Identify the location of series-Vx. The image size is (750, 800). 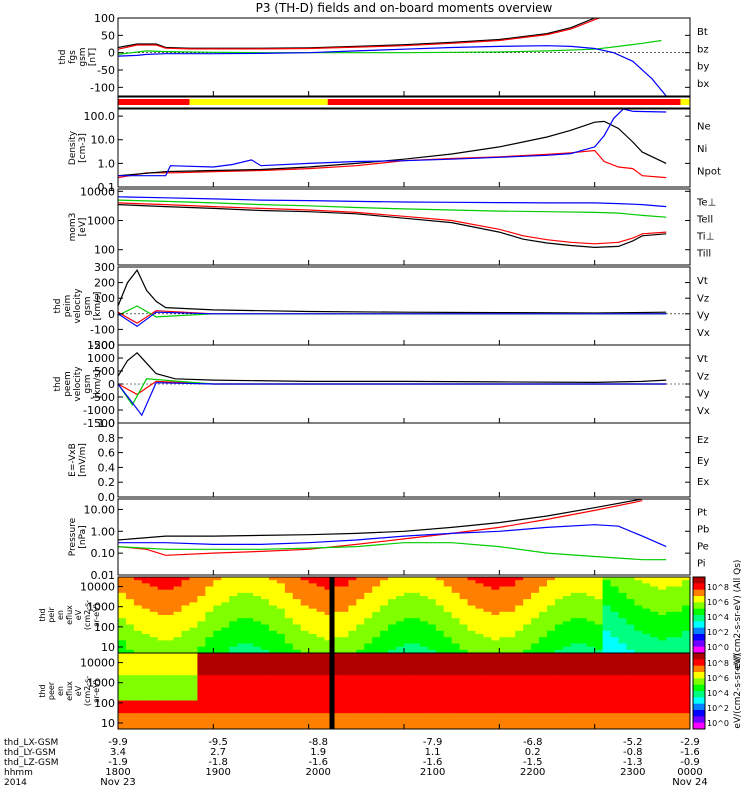
(392, 399).